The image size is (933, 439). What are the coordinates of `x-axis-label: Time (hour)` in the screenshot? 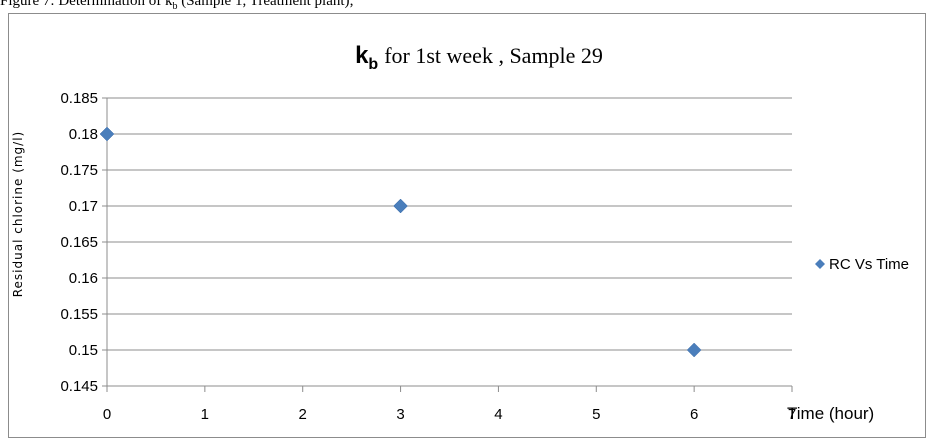 It's located at (830, 413).